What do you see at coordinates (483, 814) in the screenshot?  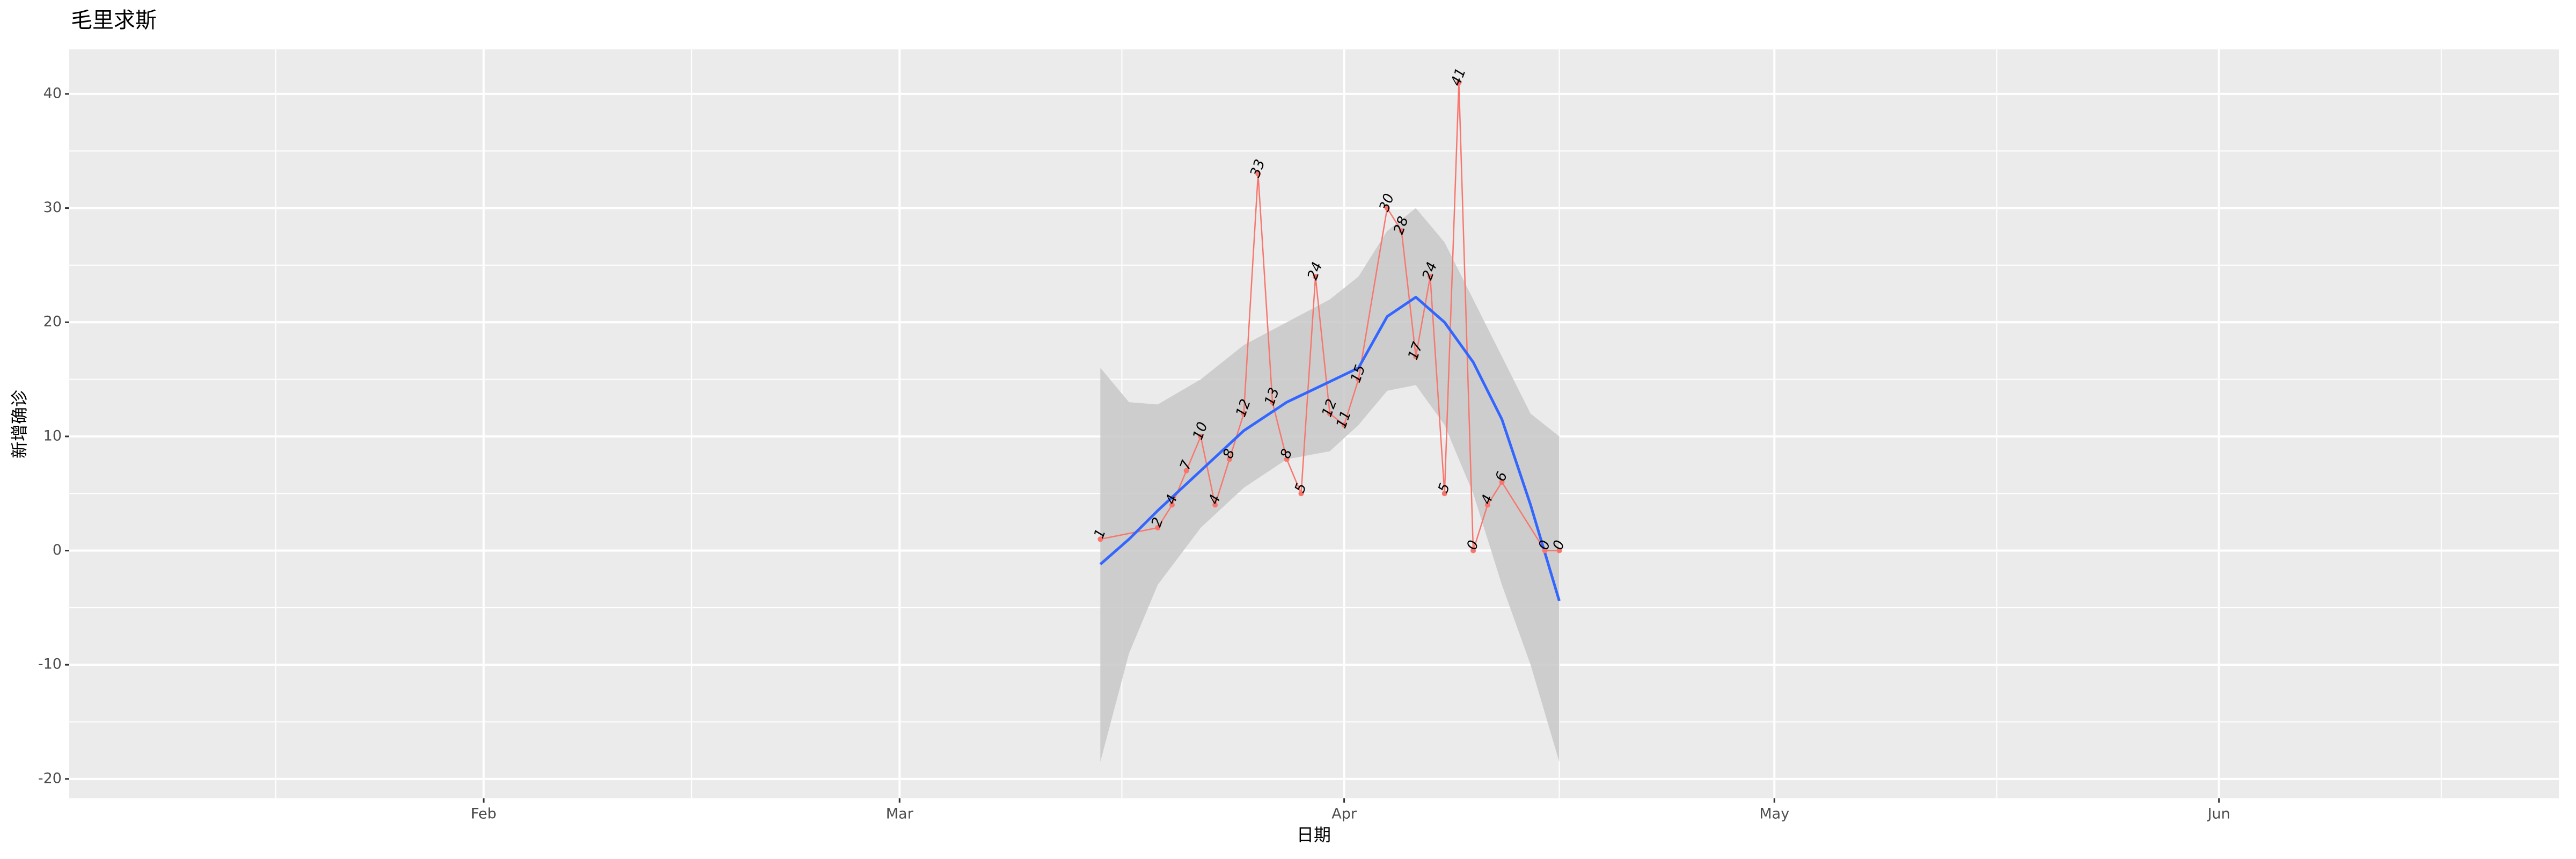 I see `x-tick-label: Feb` at bounding box center [483, 814].